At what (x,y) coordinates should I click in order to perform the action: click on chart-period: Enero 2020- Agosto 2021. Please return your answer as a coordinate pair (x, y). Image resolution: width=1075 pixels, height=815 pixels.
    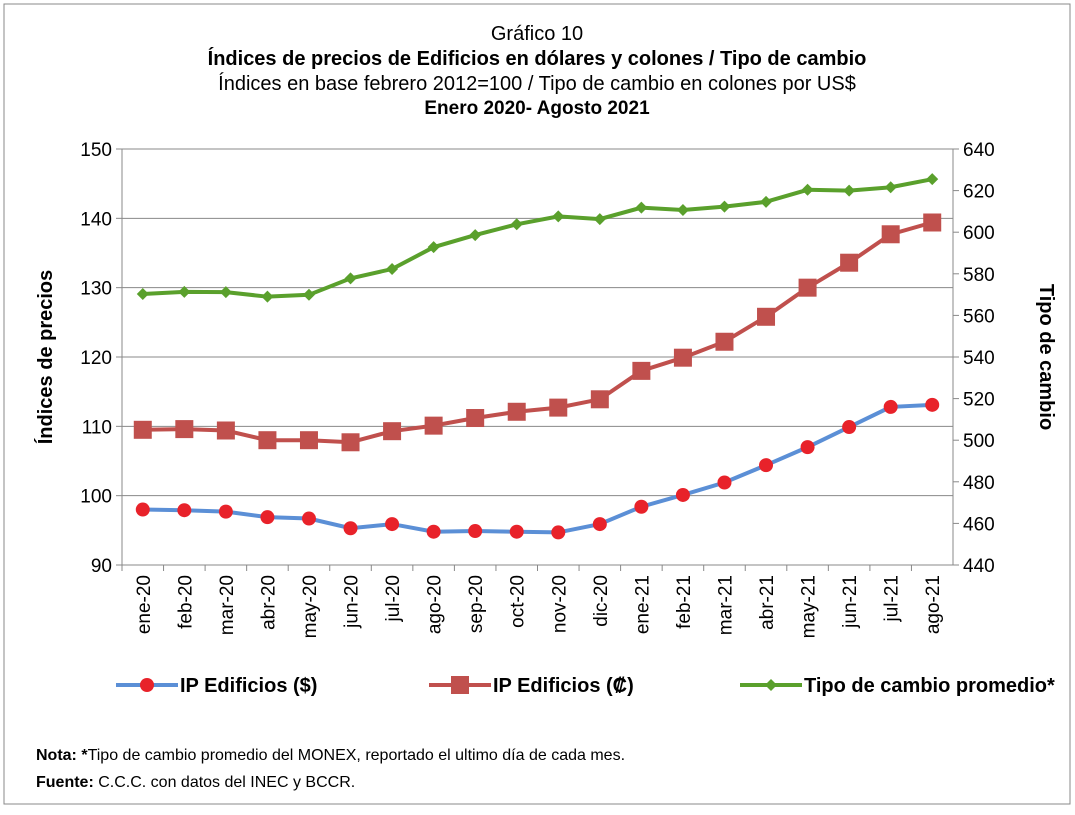
    Looking at the image, I should click on (537, 108).